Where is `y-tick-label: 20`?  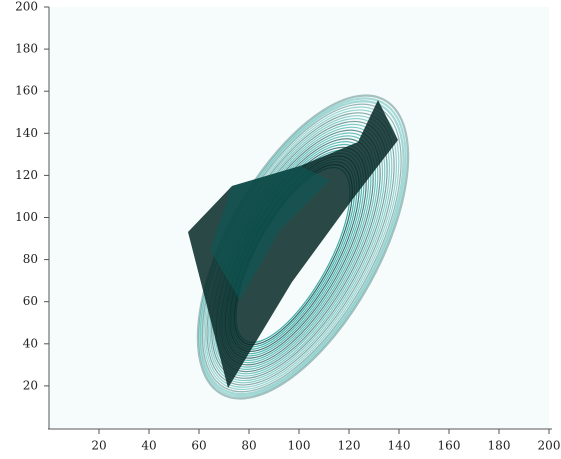 y-tick-label: 20 is located at coordinates (30, 385).